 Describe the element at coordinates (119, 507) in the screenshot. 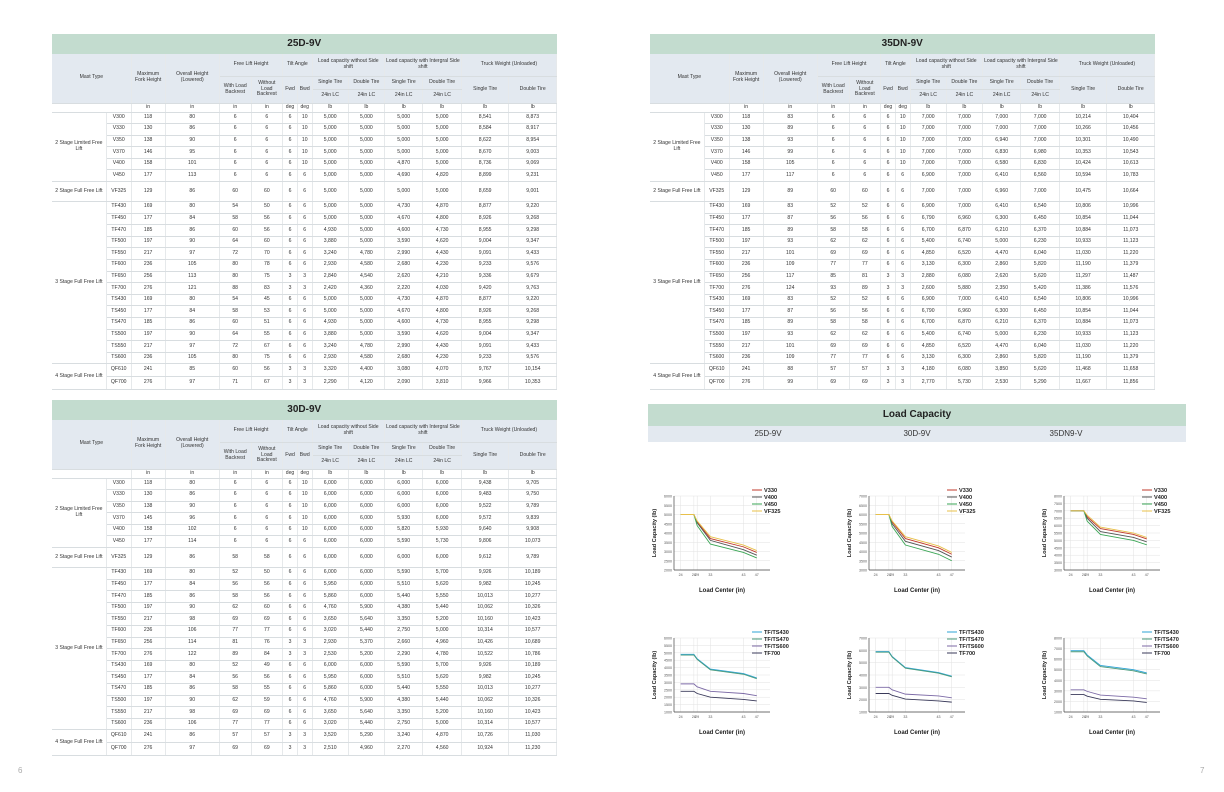

I see `mast-model: V350` at that location.